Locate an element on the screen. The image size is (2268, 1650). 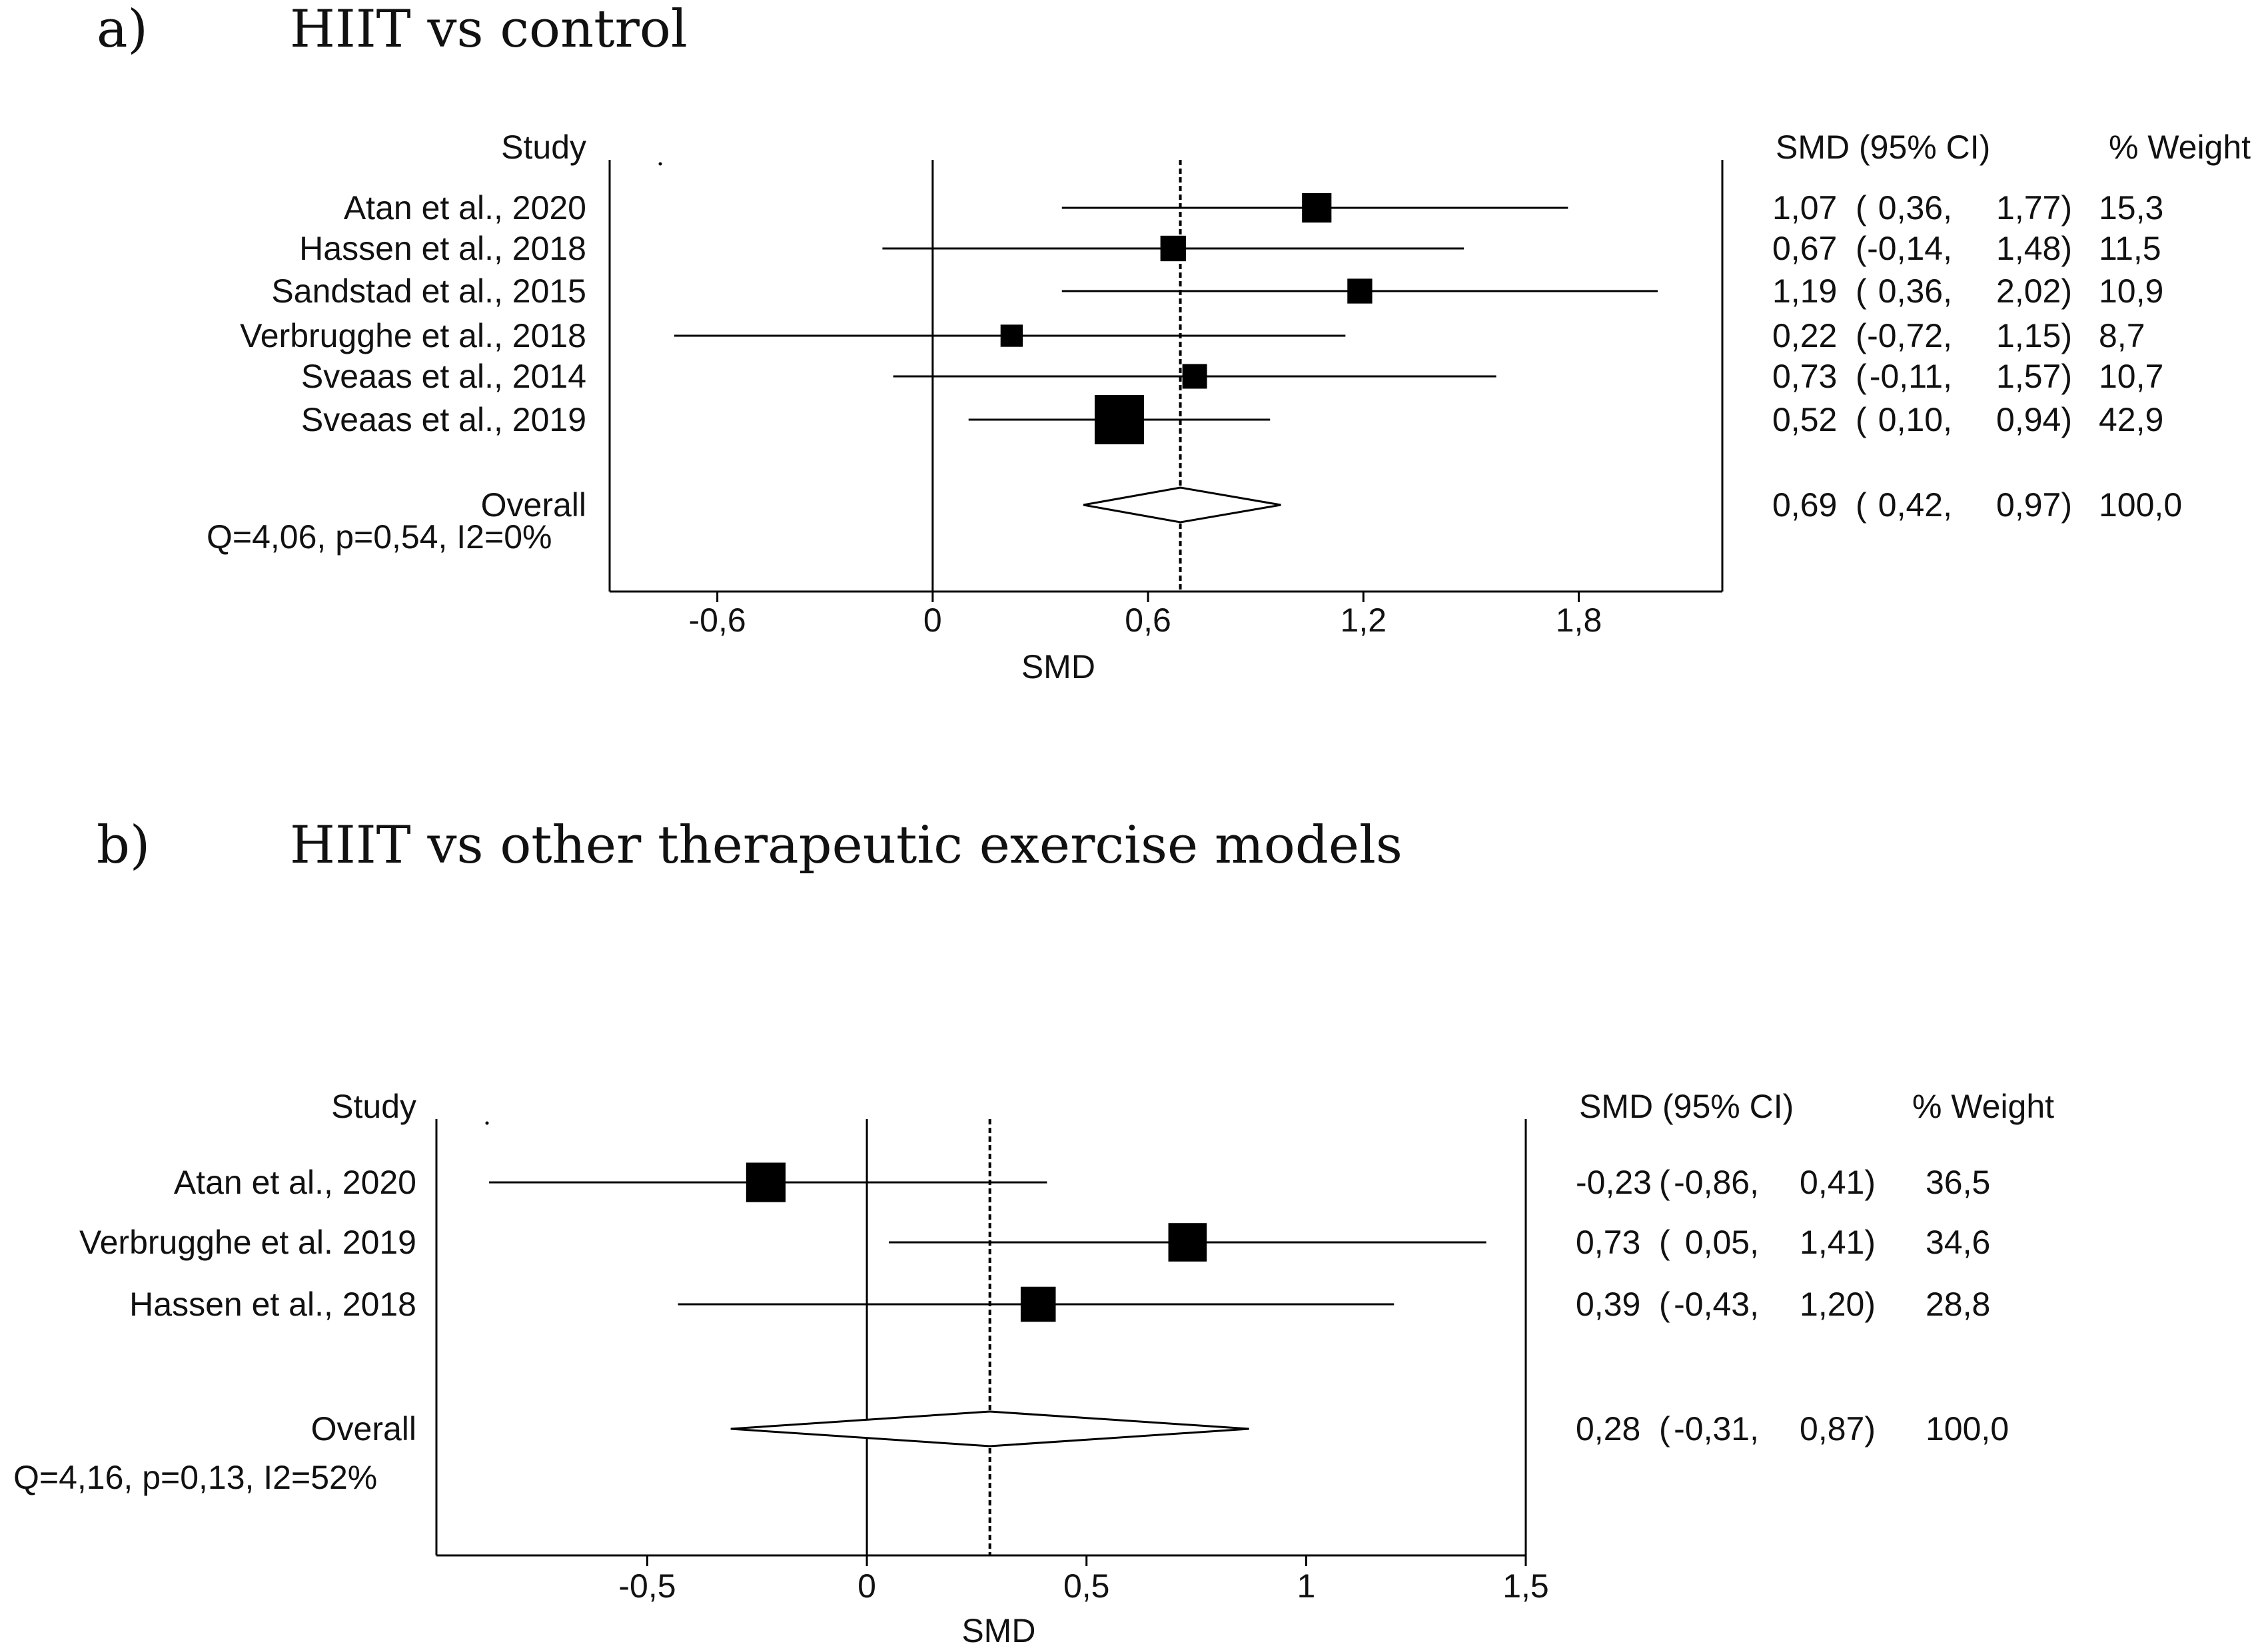
x-tick-label: 1,5 is located at coordinates (1525, 1586).